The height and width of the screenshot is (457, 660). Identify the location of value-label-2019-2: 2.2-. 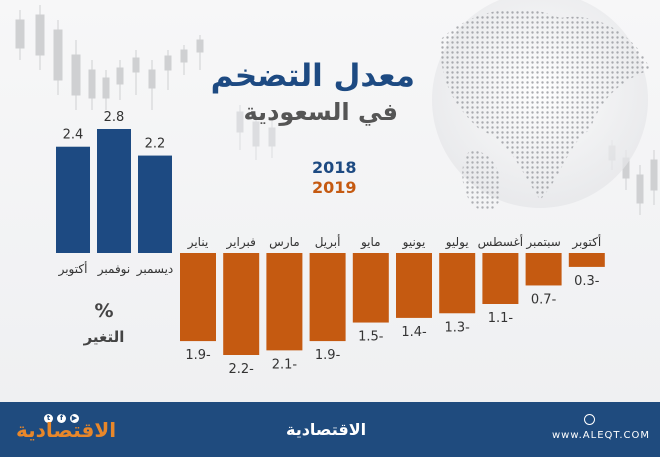
(242, 369).